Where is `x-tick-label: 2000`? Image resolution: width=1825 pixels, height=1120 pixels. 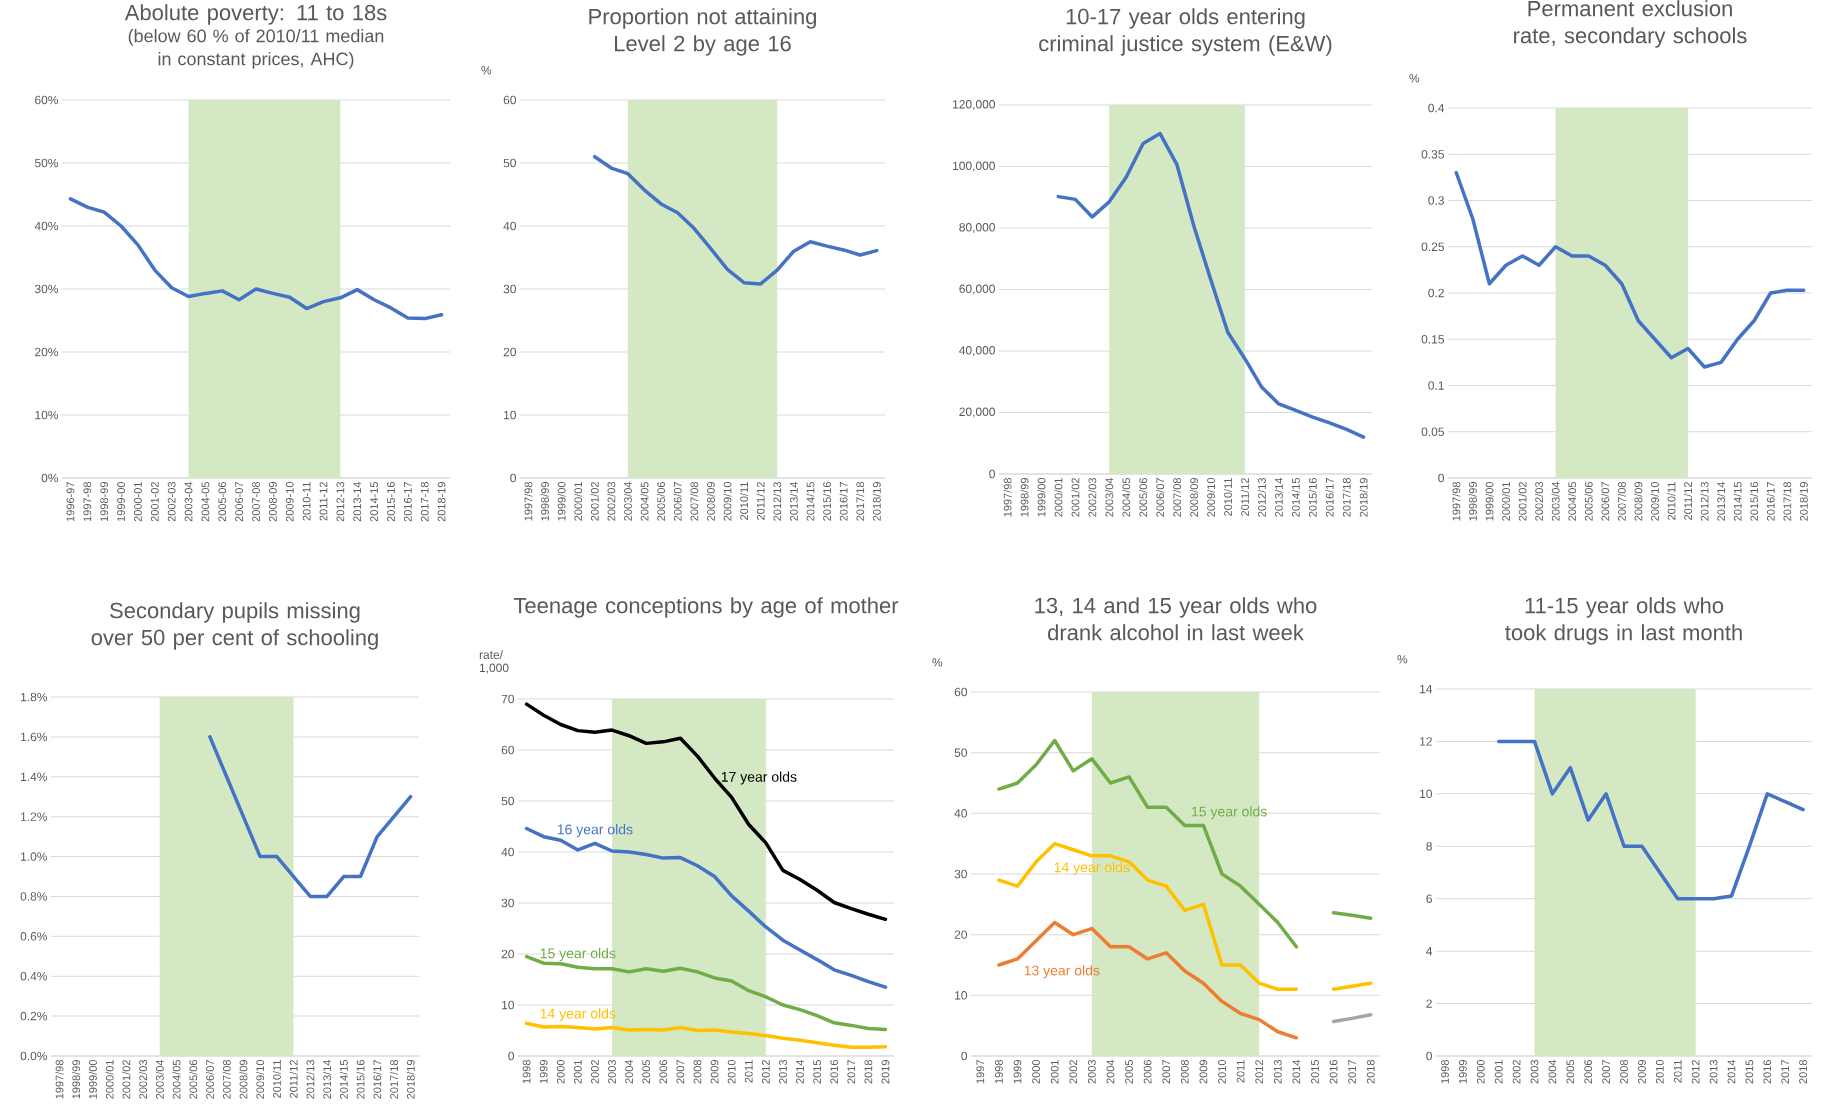 x-tick-label: 2000 is located at coordinates (1036, 1071).